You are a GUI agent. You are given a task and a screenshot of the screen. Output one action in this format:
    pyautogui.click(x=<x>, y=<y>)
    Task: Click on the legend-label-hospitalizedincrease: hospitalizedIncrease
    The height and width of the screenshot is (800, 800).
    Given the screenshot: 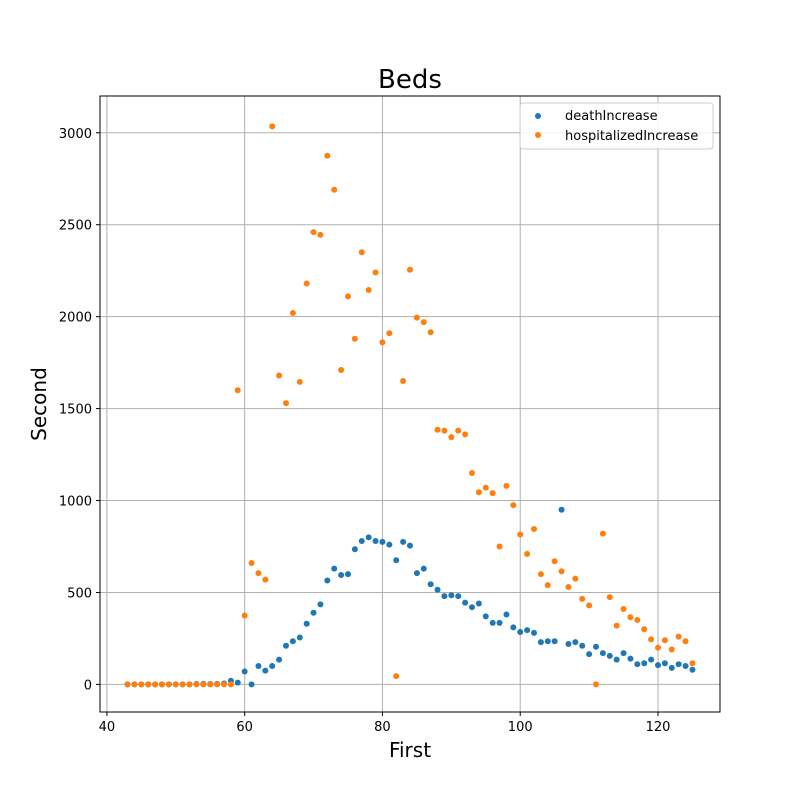 What is the action you would take?
    pyautogui.click(x=631, y=136)
    